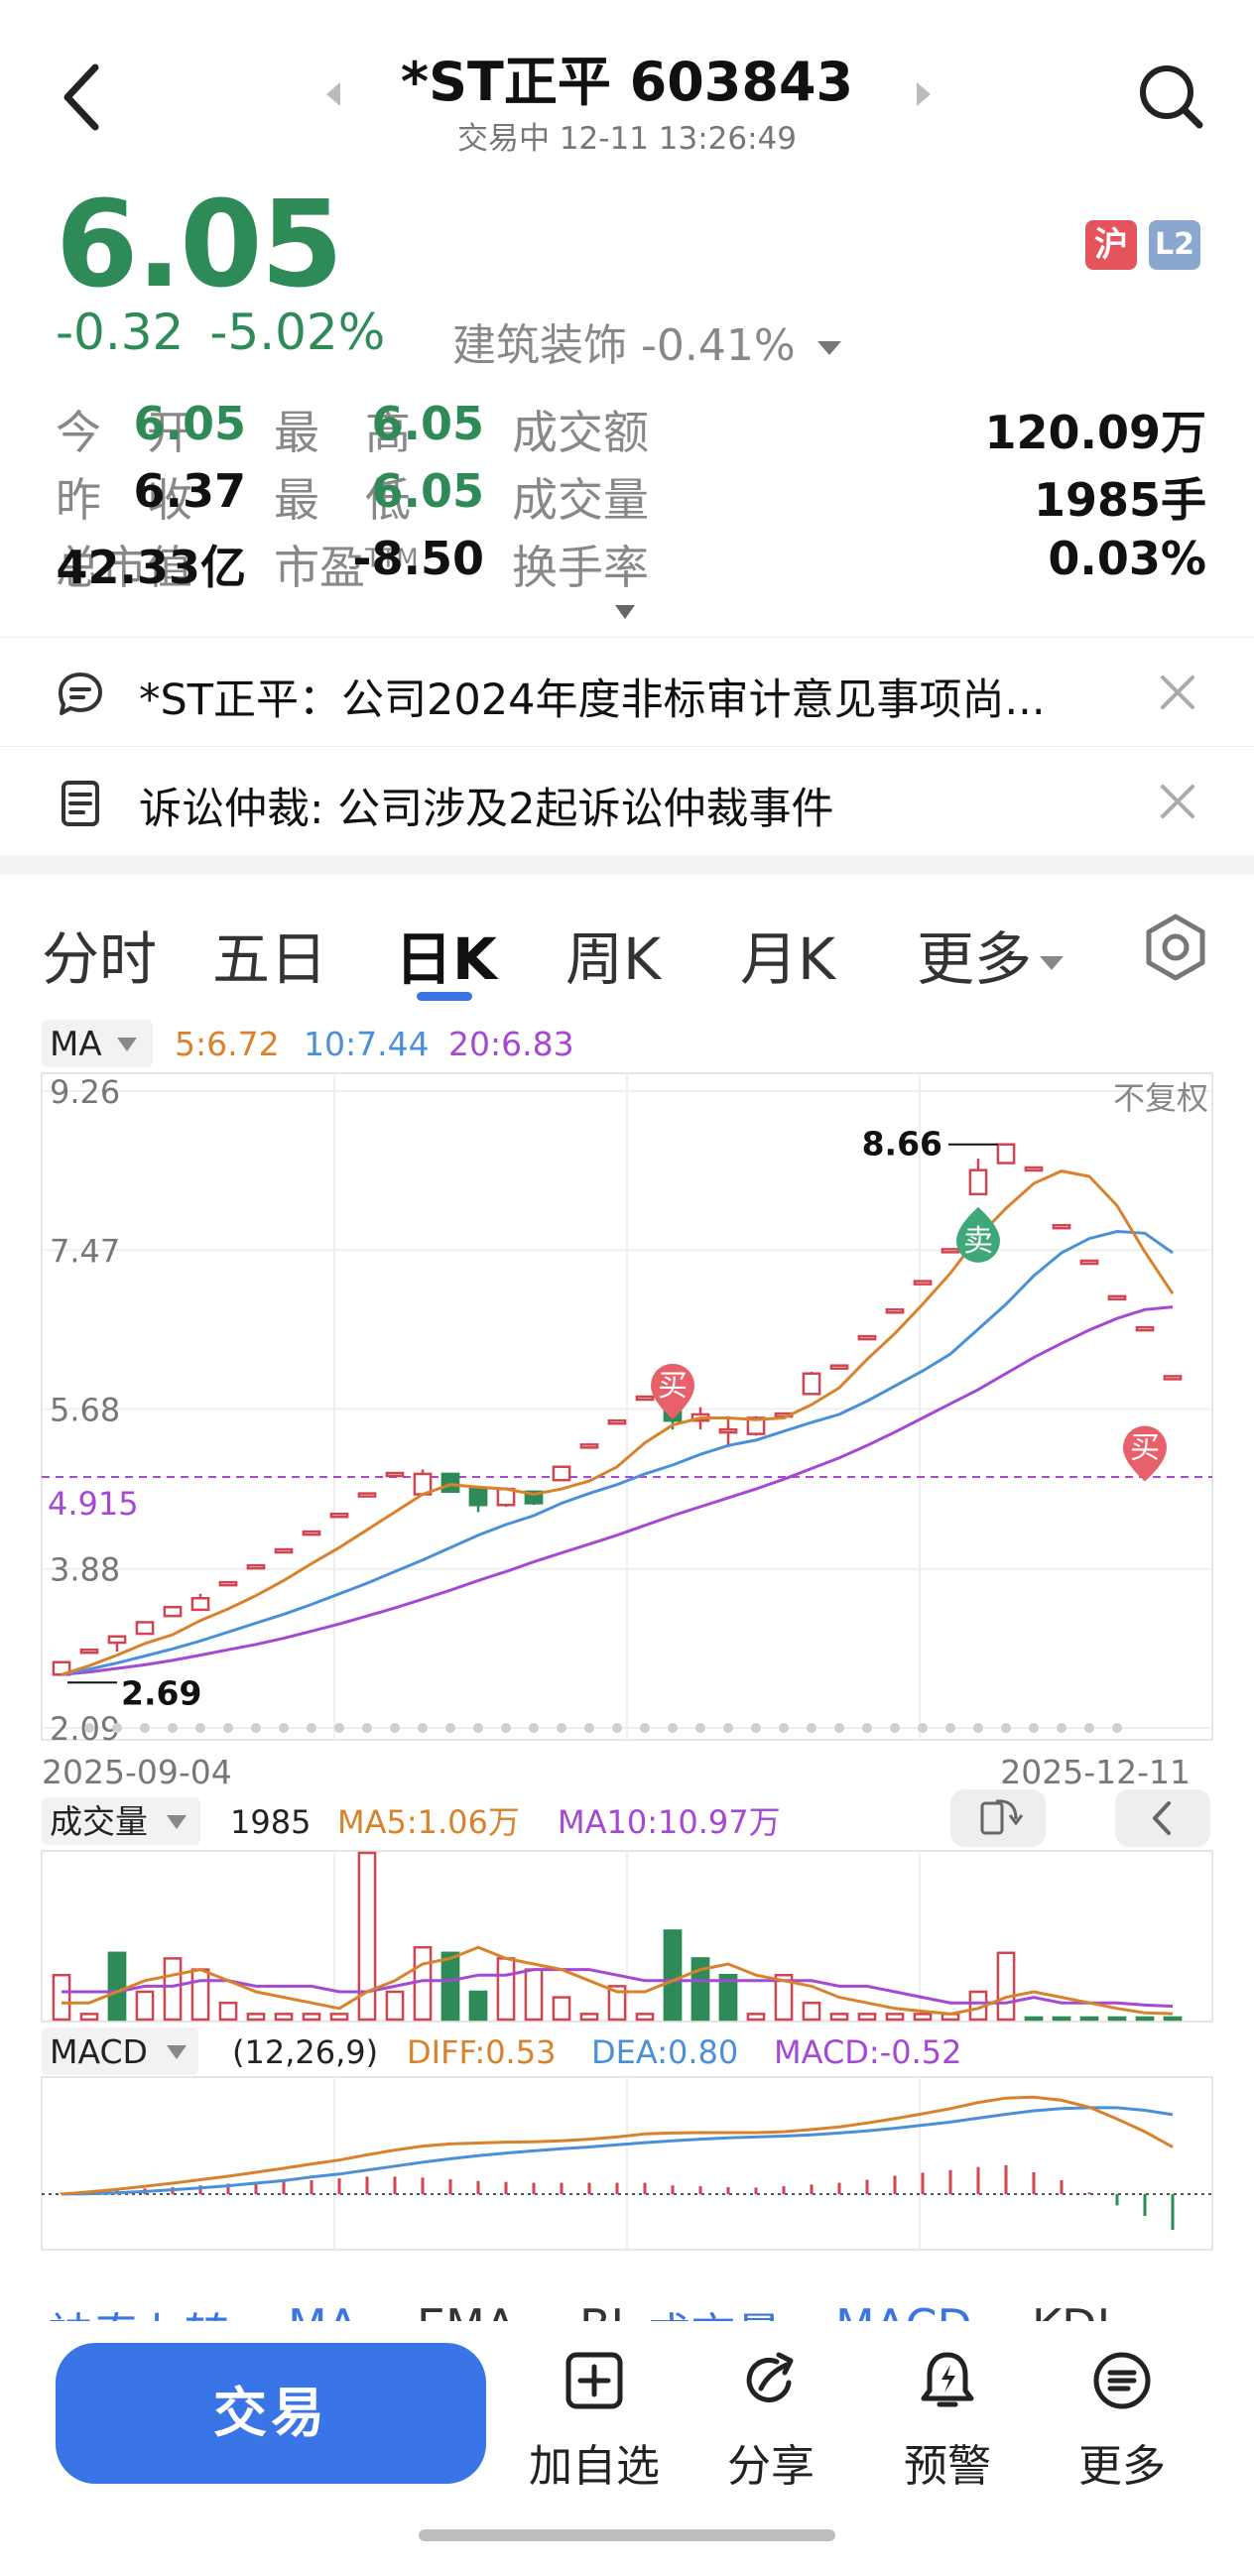  Describe the element at coordinates (93, 1504) in the screenshot. I see `reference-line-label: 4.915` at that location.